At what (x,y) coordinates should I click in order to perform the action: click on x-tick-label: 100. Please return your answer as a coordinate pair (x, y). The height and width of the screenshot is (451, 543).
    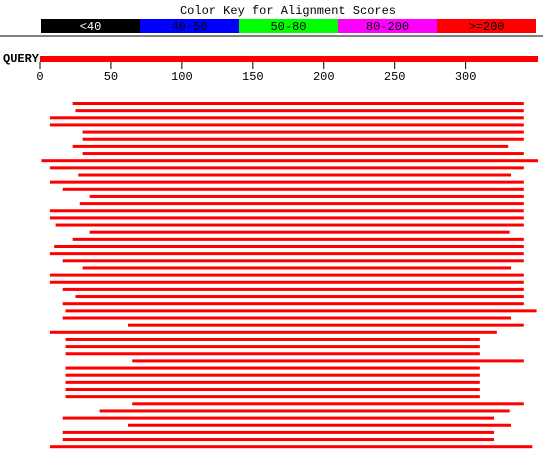
    Looking at the image, I should click on (182, 77).